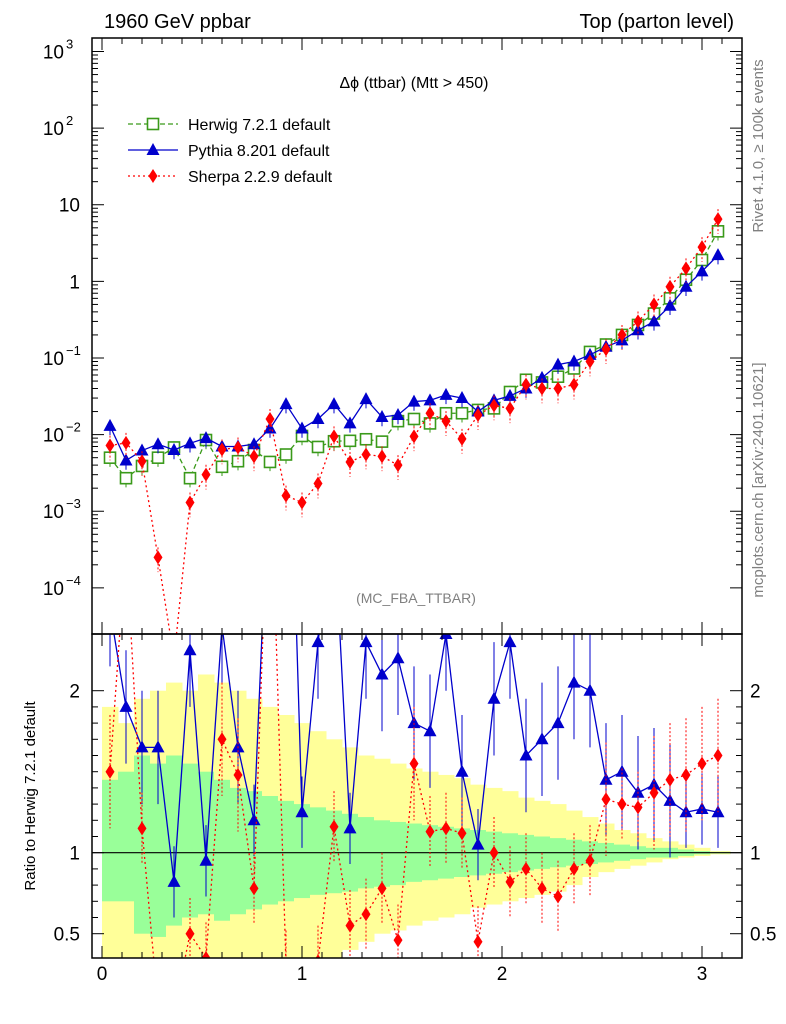  What do you see at coordinates (758, 479) in the screenshot?
I see `mcplots-label: mcplots.cern.ch [arXiv:2401.10621]` at bounding box center [758, 479].